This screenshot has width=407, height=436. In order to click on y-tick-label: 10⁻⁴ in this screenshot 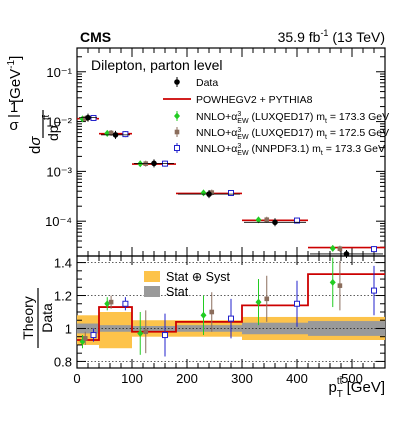, I will do `click(58, 221)`.